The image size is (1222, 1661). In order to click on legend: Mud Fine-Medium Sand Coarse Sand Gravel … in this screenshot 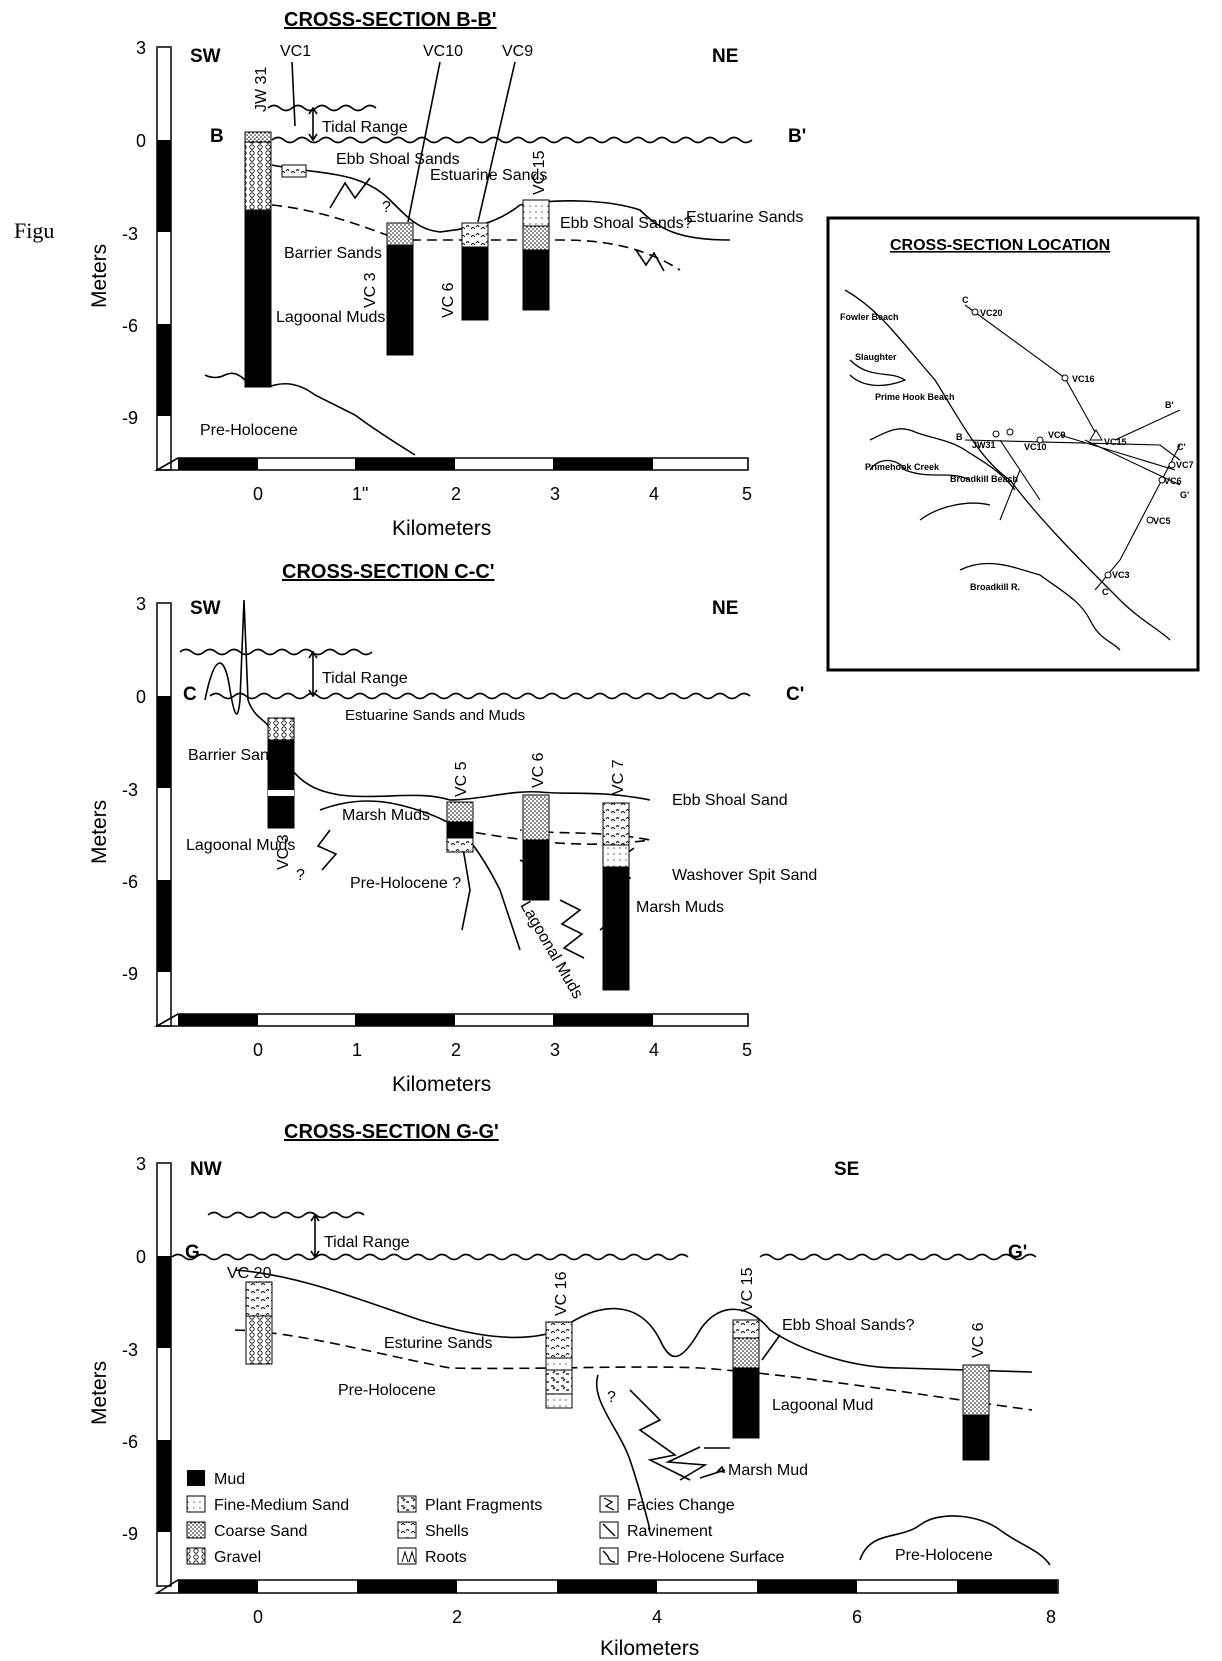, I will do `click(485, 1518)`.